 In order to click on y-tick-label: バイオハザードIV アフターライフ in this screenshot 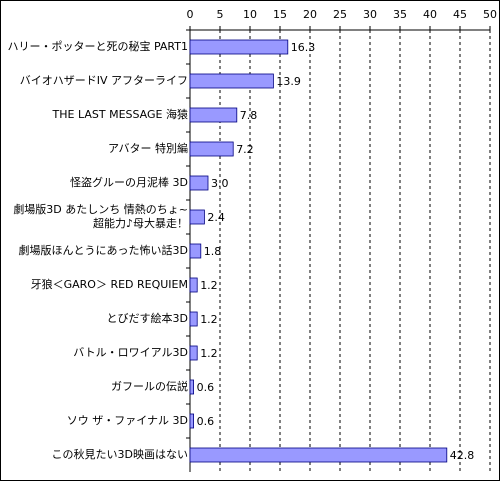, I will do `click(103, 80)`.